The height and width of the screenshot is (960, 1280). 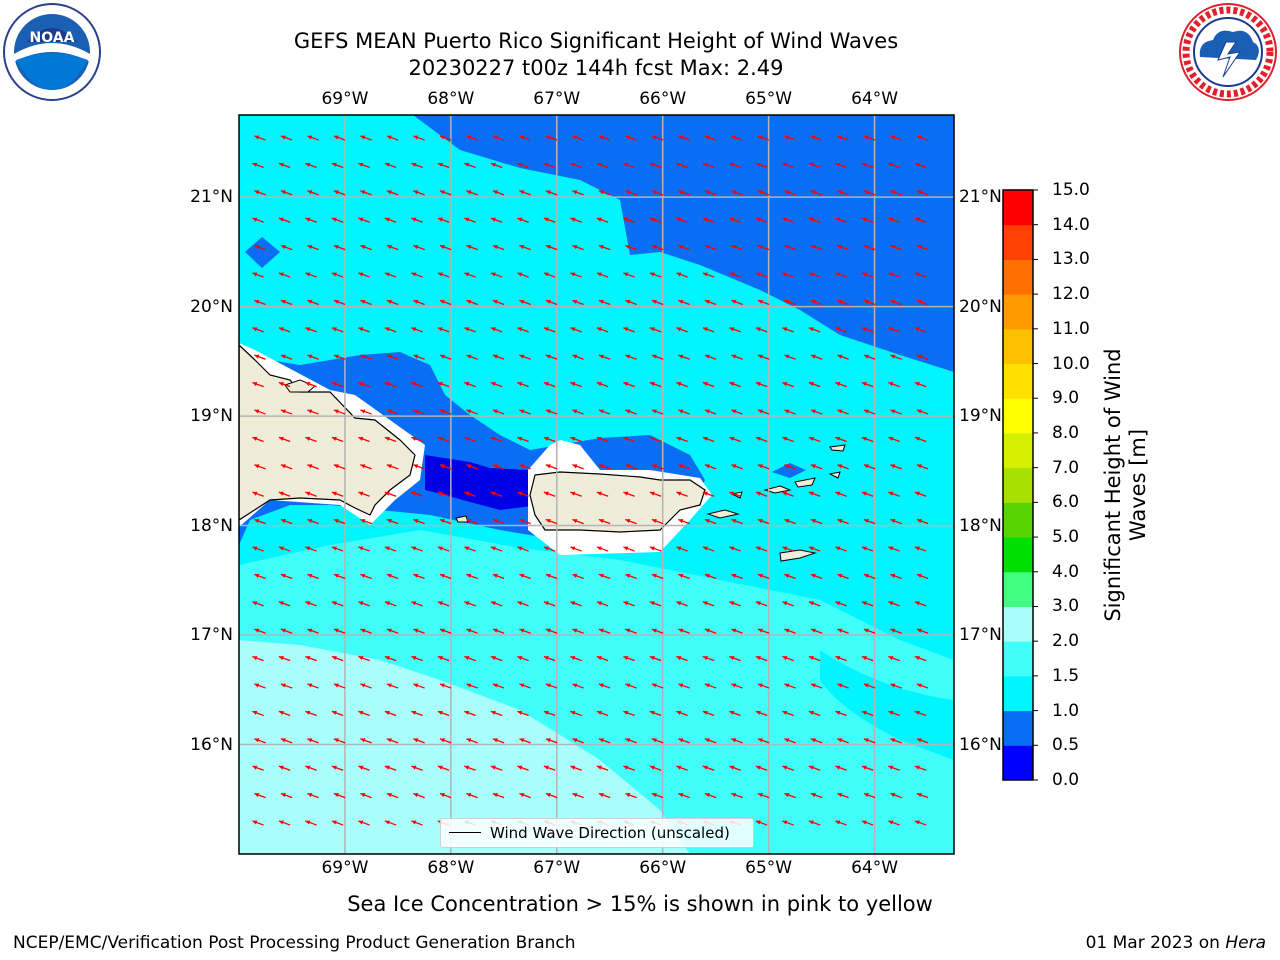 I want to click on colorbar-tick-label: 10.0, so click(x=1071, y=363).